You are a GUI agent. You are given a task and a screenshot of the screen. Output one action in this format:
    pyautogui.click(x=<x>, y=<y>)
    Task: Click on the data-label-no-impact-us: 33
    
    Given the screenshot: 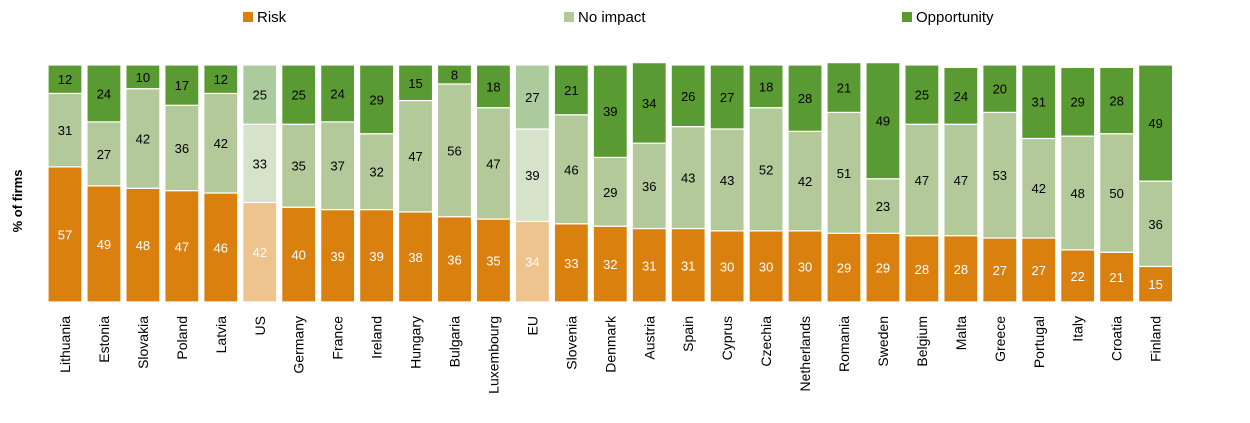 What is the action you would take?
    pyautogui.click(x=260, y=163)
    